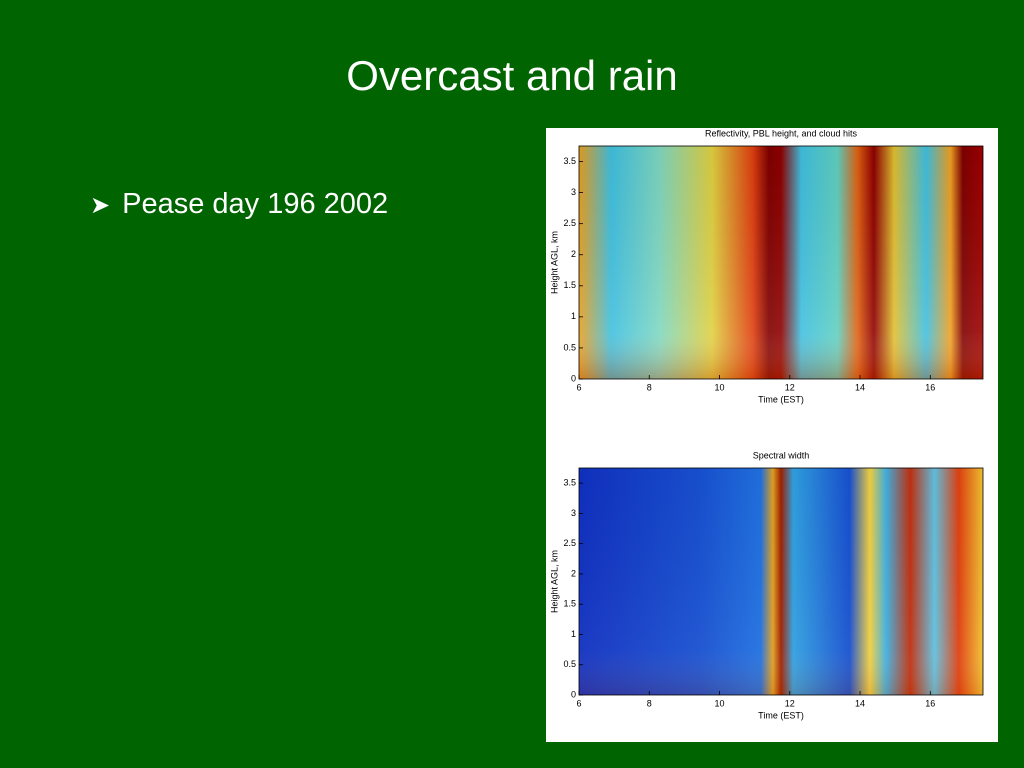 This screenshot has height=768, width=1024. I want to click on bullet: ➤ Pease day 196 2002, so click(239, 204).